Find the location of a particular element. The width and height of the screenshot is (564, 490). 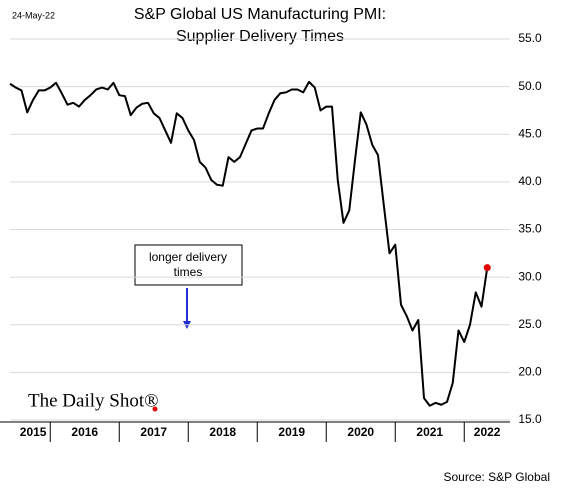

y-tick-label: 25.0 is located at coordinates (530, 324).